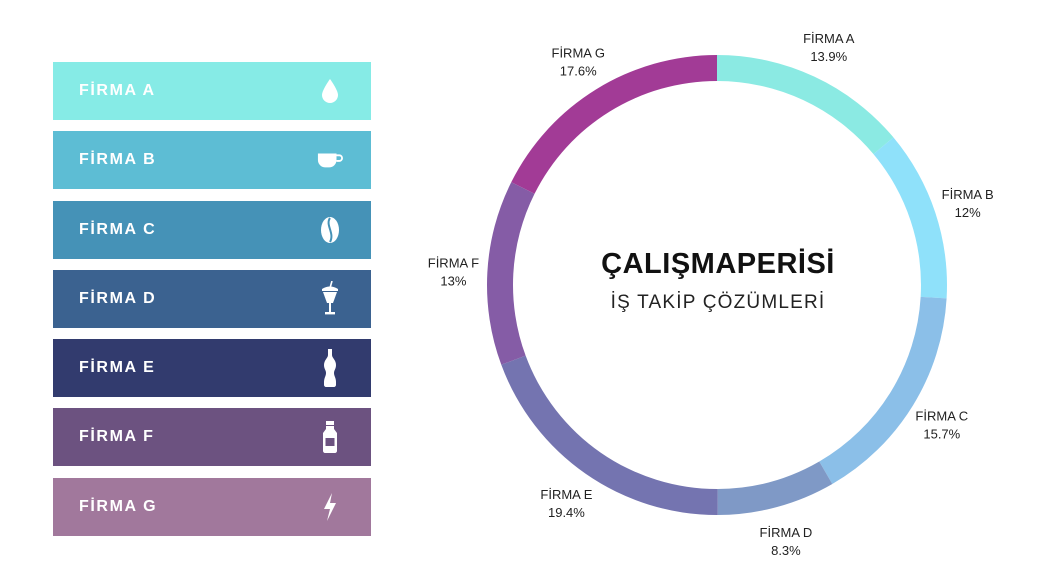  Describe the element at coordinates (718, 302) in the screenshot. I see `chart-center-subtitle: İŞ TAKİP ÇÖZÜMLERİ` at that location.